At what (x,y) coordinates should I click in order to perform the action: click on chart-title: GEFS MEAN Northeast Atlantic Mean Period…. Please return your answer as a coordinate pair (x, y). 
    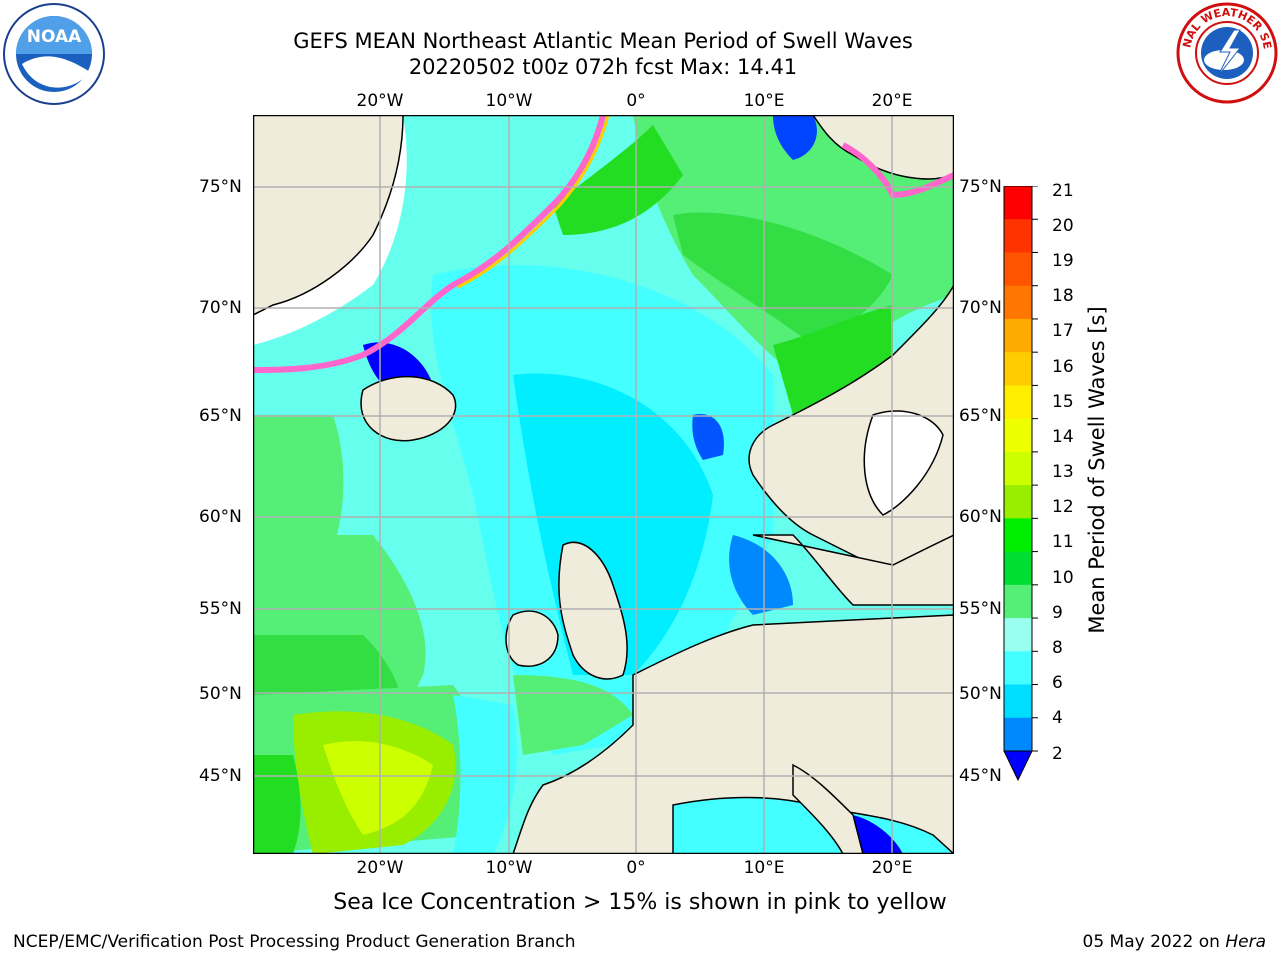
    Looking at the image, I should click on (603, 41).